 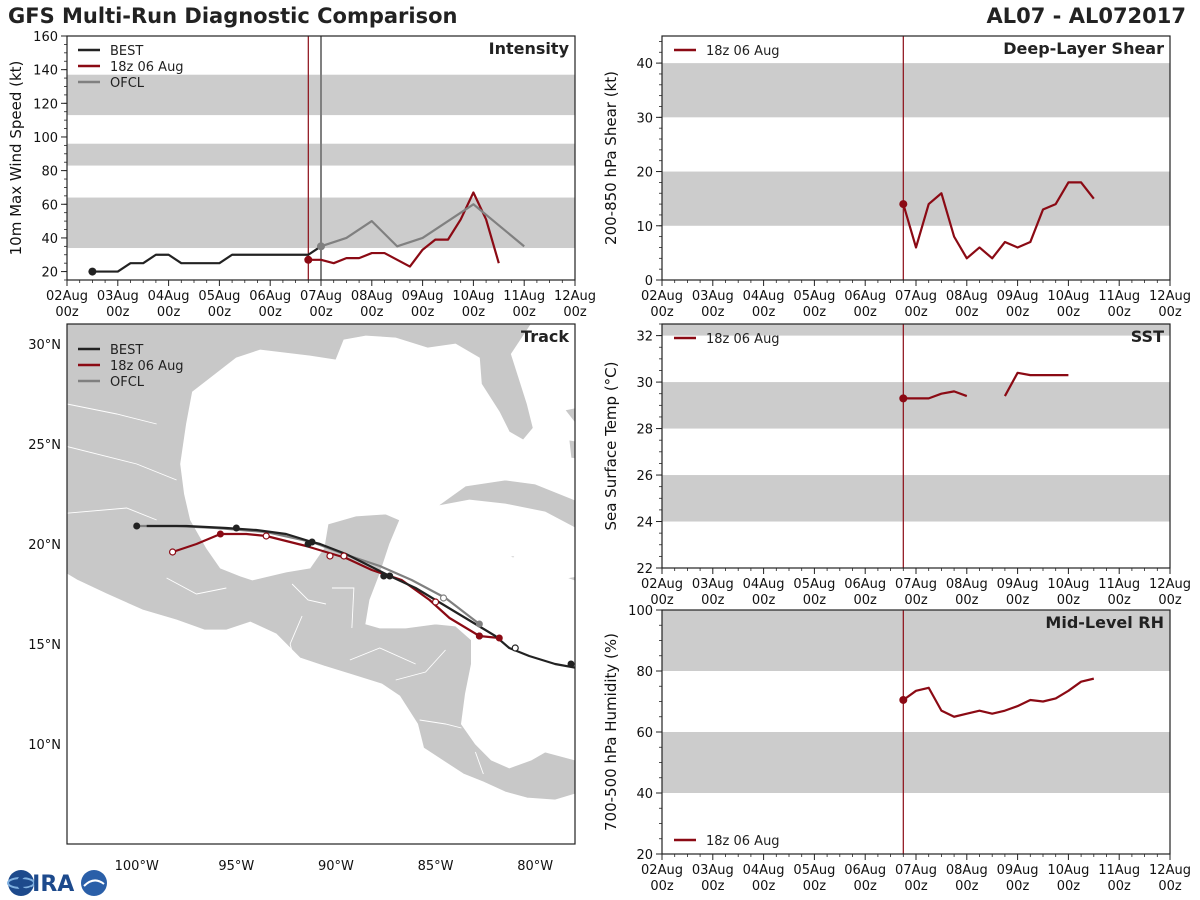 What do you see at coordinates (118, 296) in the screenshot?
I see `intensity-xtick-label: 03Aug` at bounding box center [118, 296].